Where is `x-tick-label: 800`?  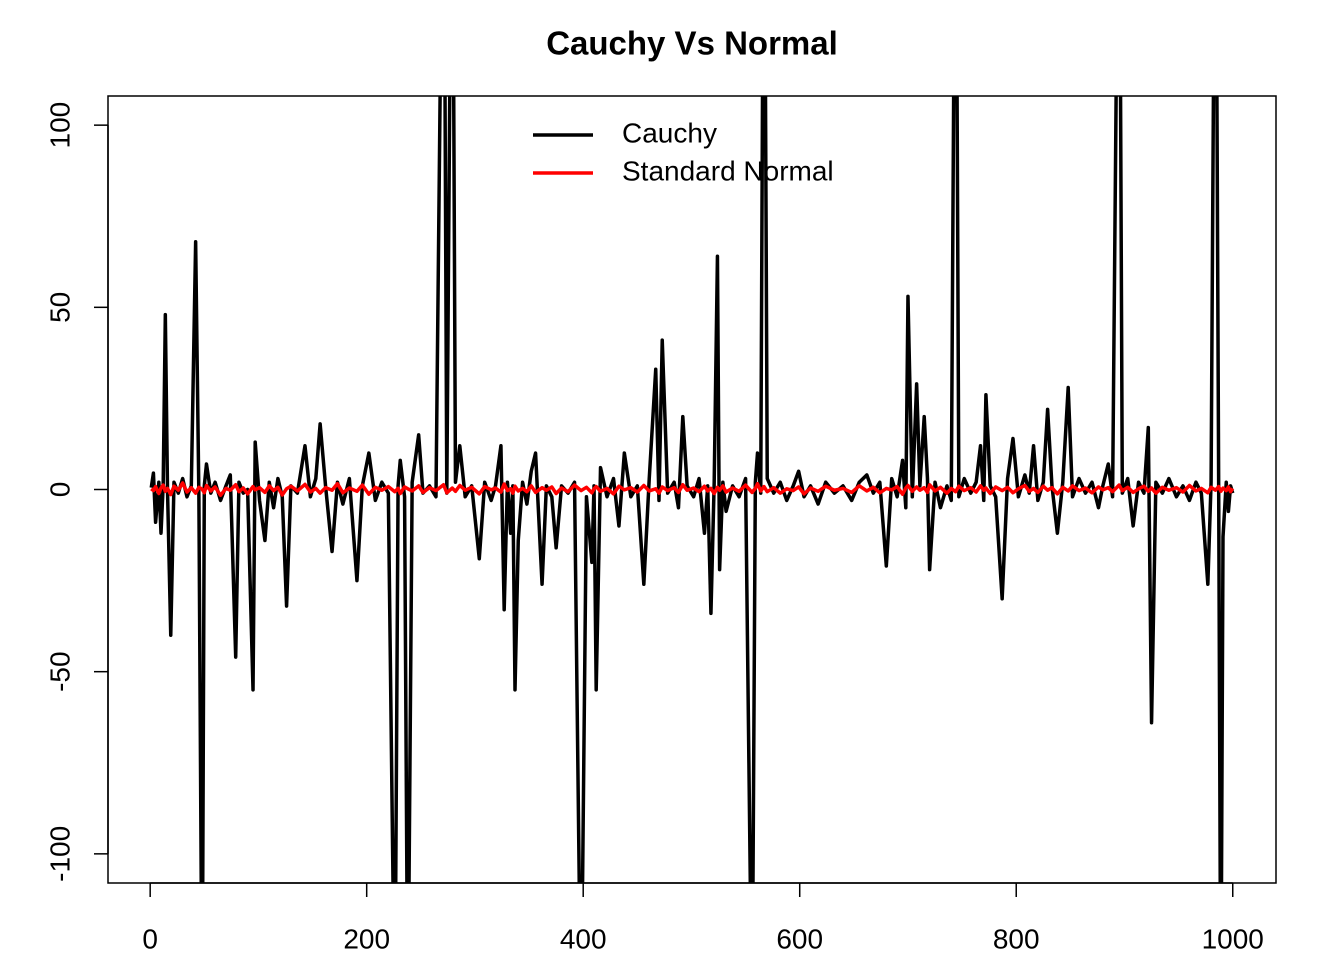 x-tick-label: 800 is located at coordinates (1016, 938).